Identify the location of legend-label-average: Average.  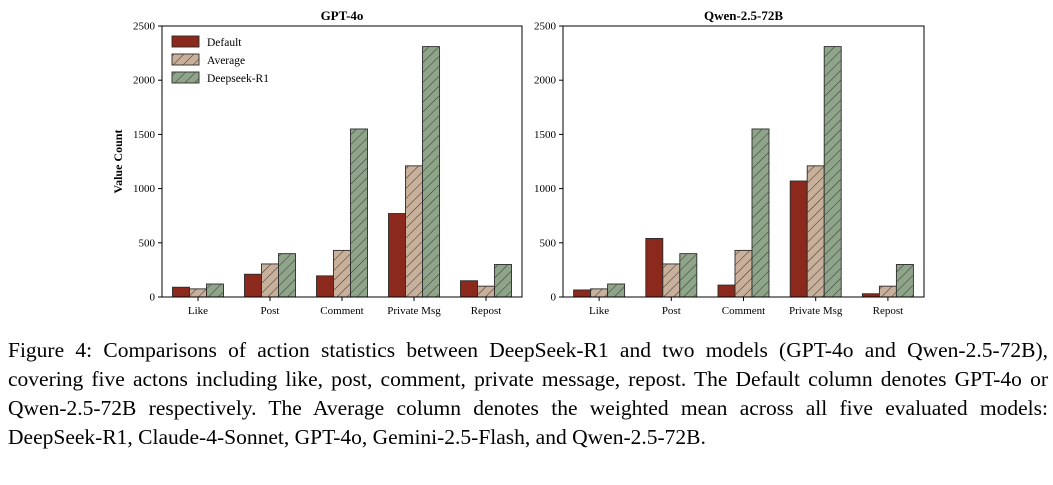
(226, 61).